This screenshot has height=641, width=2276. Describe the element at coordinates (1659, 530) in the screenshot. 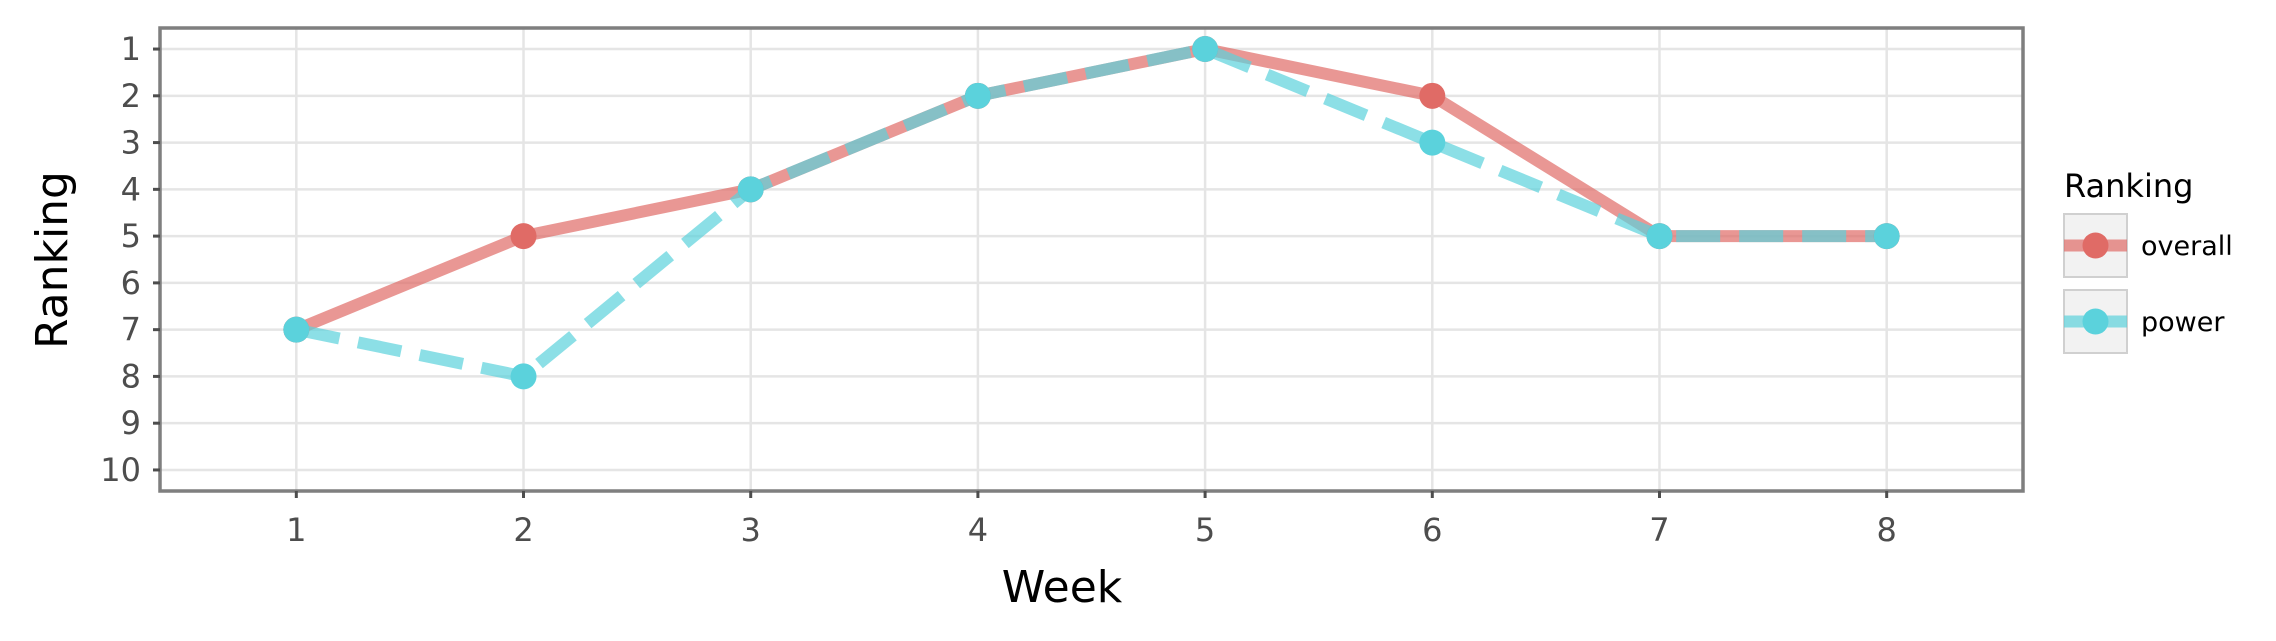

I see `x-tick-label: 7` at that location.